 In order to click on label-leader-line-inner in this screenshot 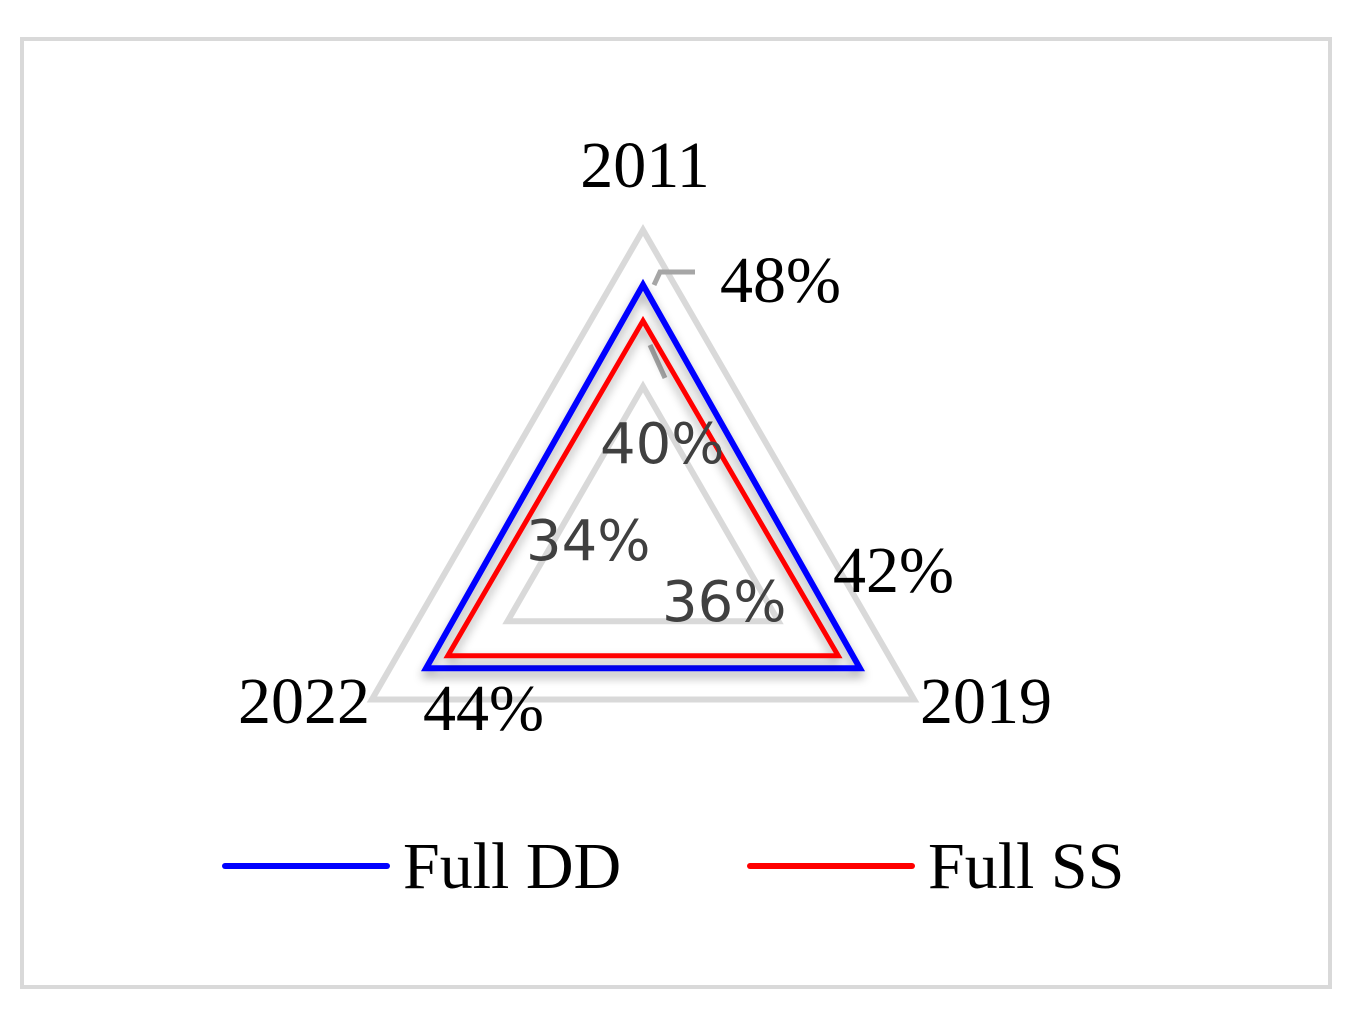, I will do `click(657, 361)`.